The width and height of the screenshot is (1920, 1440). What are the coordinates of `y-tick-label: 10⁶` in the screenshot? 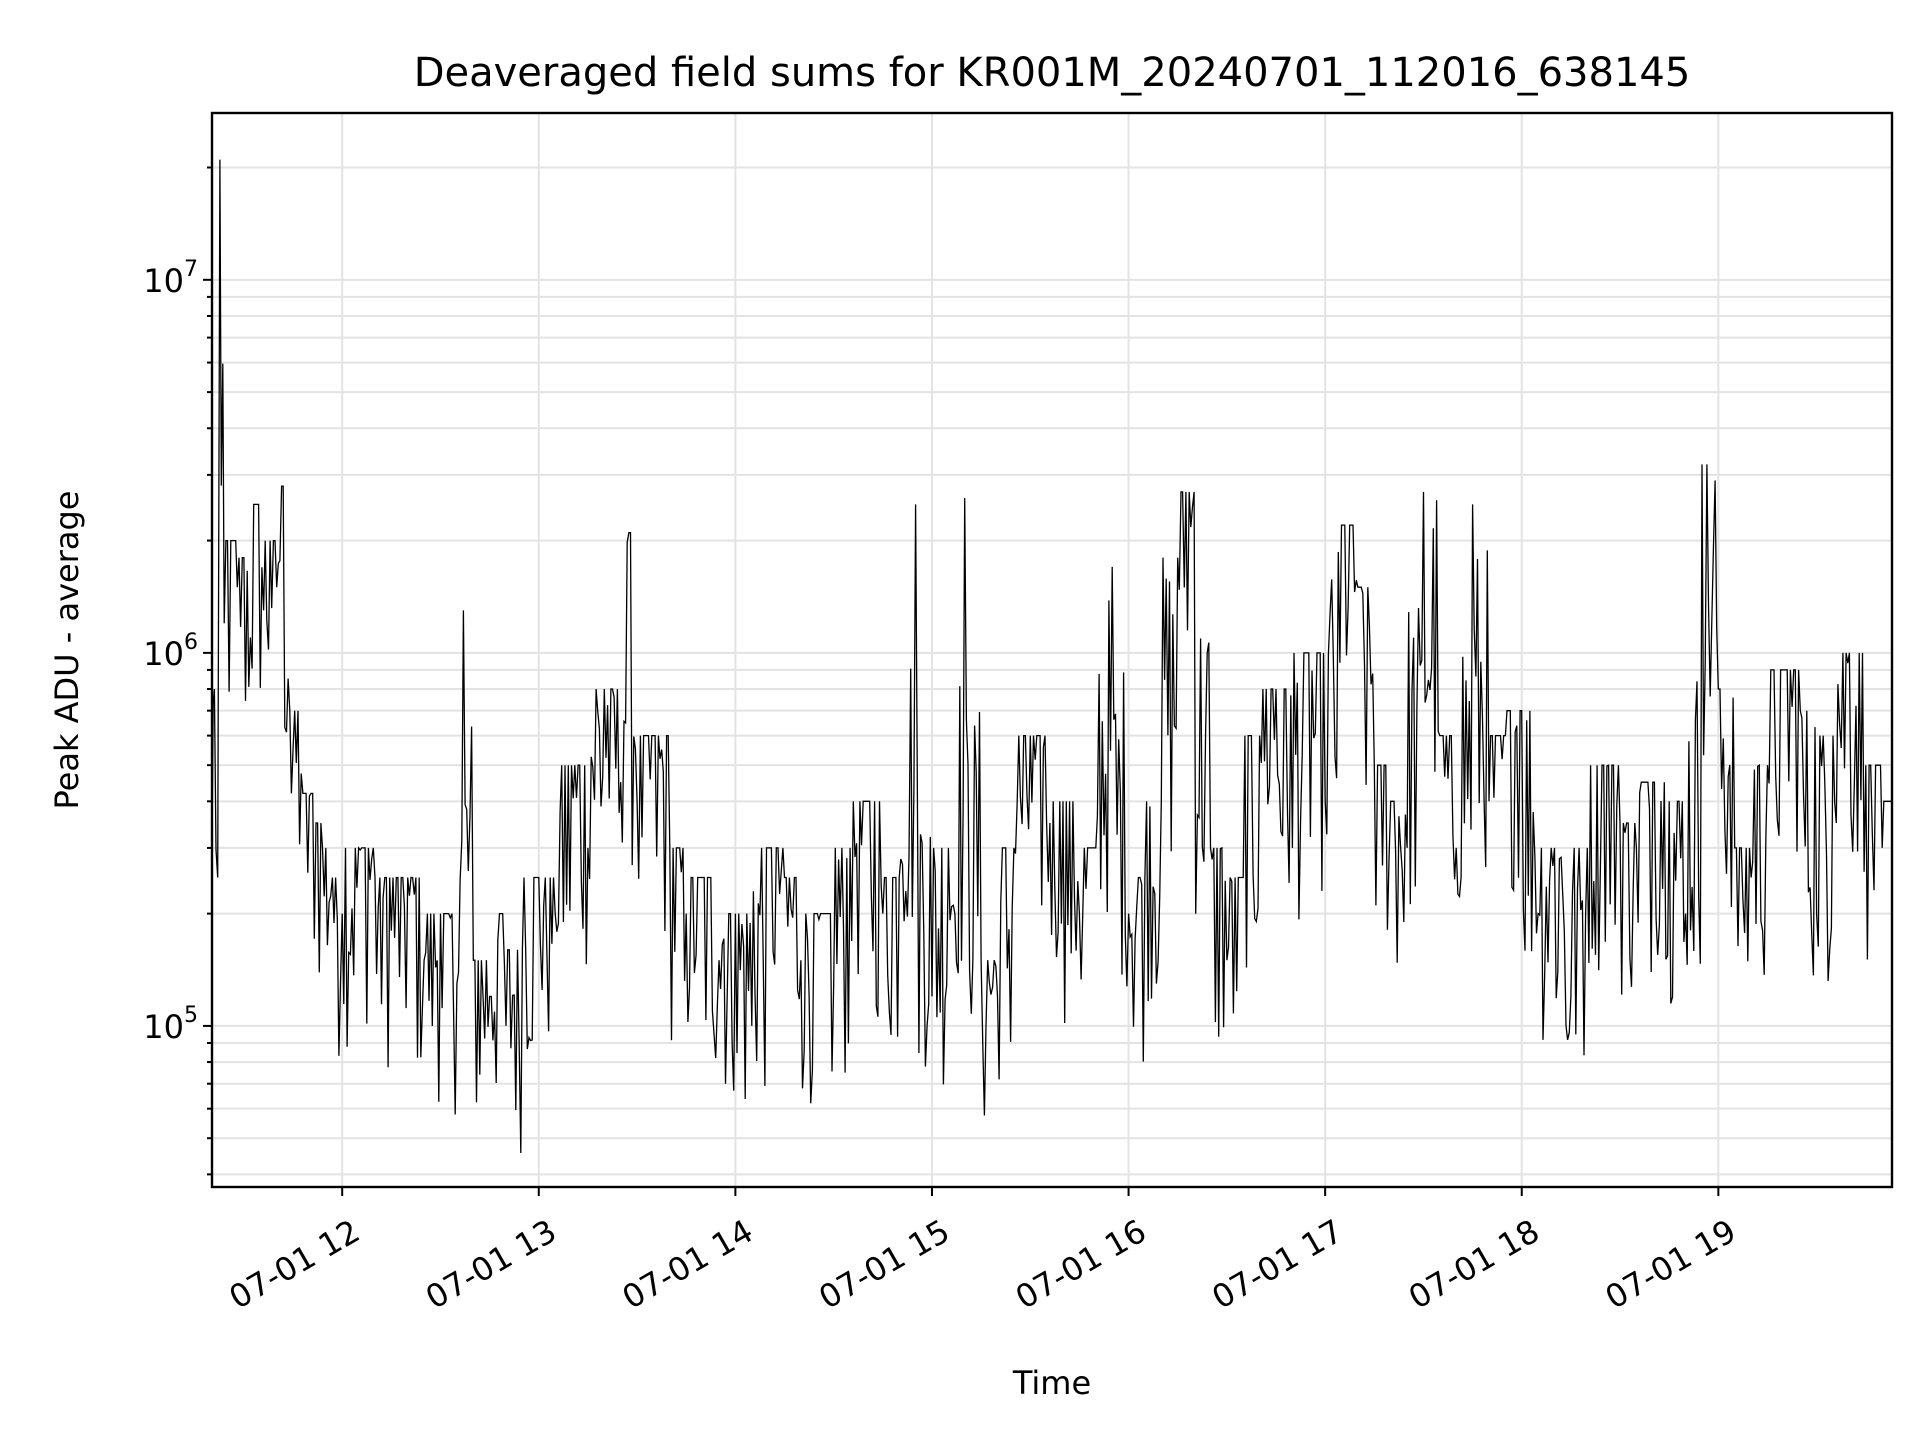 It's located at (170, 651).